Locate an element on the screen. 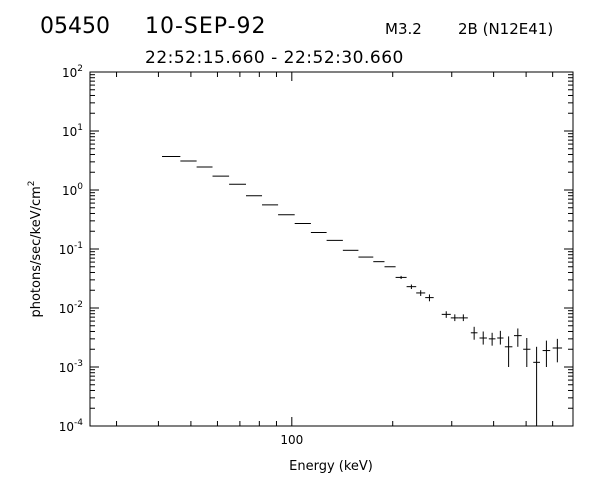 The width and height of the screenshot is (600, 480). x-tick-labels: 100 is located at coordinates (291, 440).